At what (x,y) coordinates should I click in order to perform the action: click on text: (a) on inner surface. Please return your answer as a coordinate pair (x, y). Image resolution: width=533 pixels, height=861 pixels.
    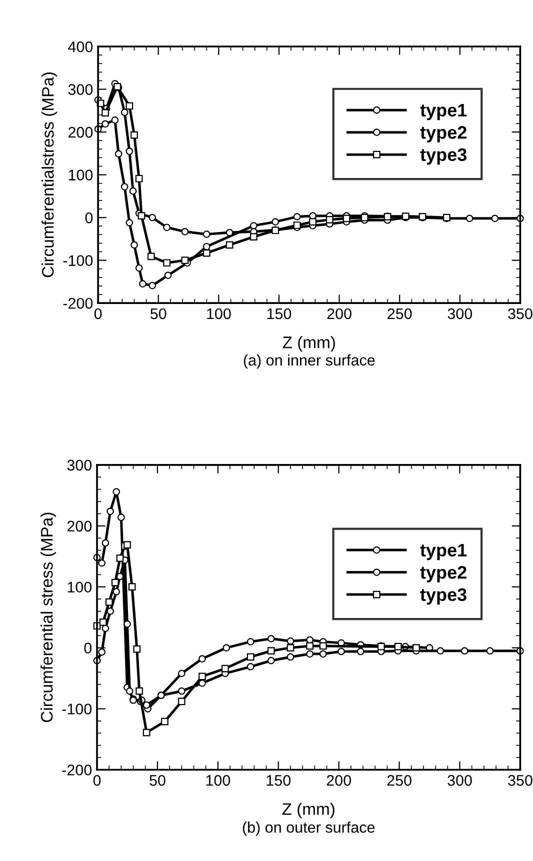
    Looking at the image, I should click on (309, 361).